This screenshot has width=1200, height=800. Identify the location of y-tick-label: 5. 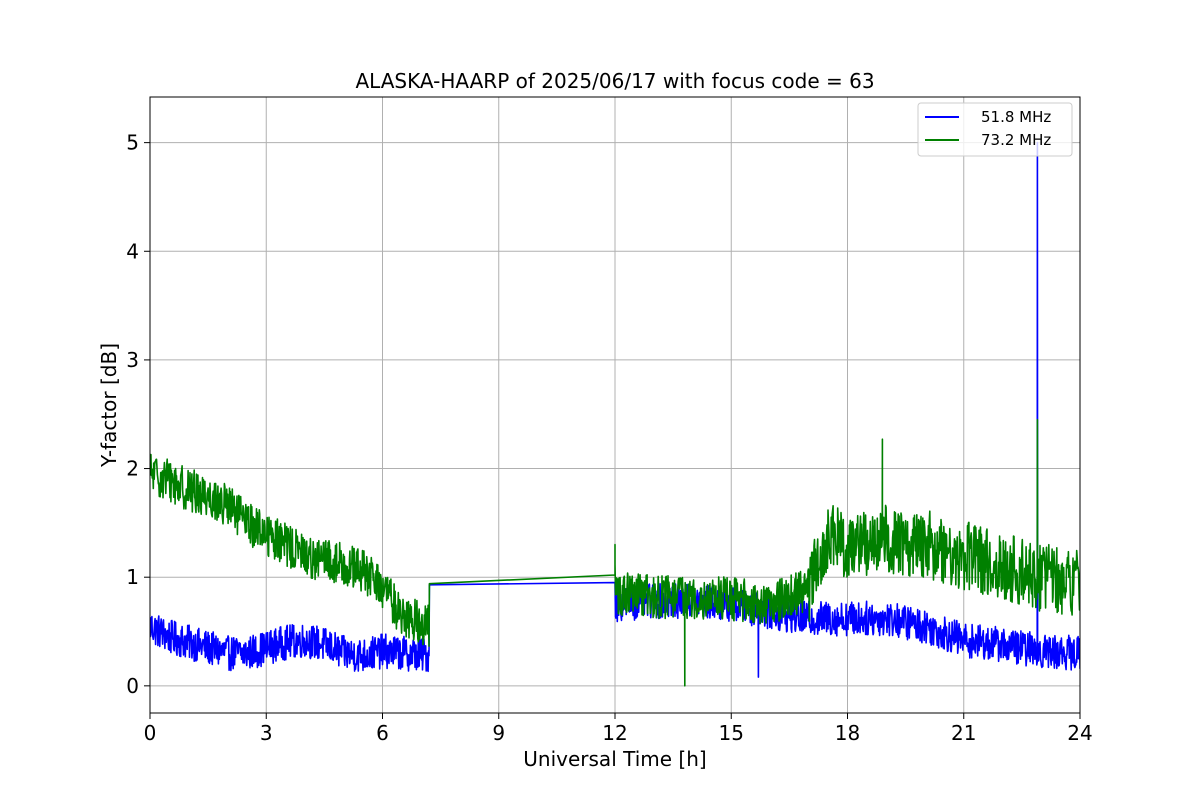
(132, 143).